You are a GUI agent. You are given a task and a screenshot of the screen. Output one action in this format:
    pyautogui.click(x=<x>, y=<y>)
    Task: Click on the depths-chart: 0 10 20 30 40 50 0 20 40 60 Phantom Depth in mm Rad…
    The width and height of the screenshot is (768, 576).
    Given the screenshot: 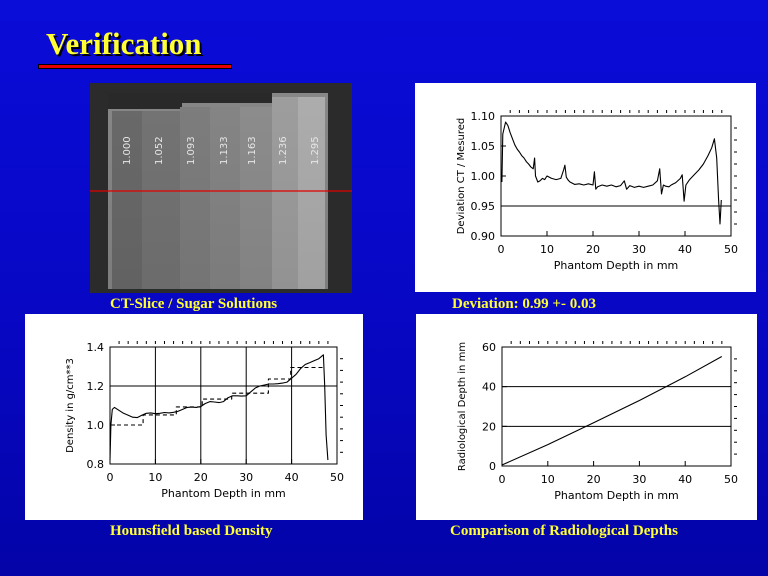 What is the action you would take?
    pyautogui.click(x=597, y=421)
    